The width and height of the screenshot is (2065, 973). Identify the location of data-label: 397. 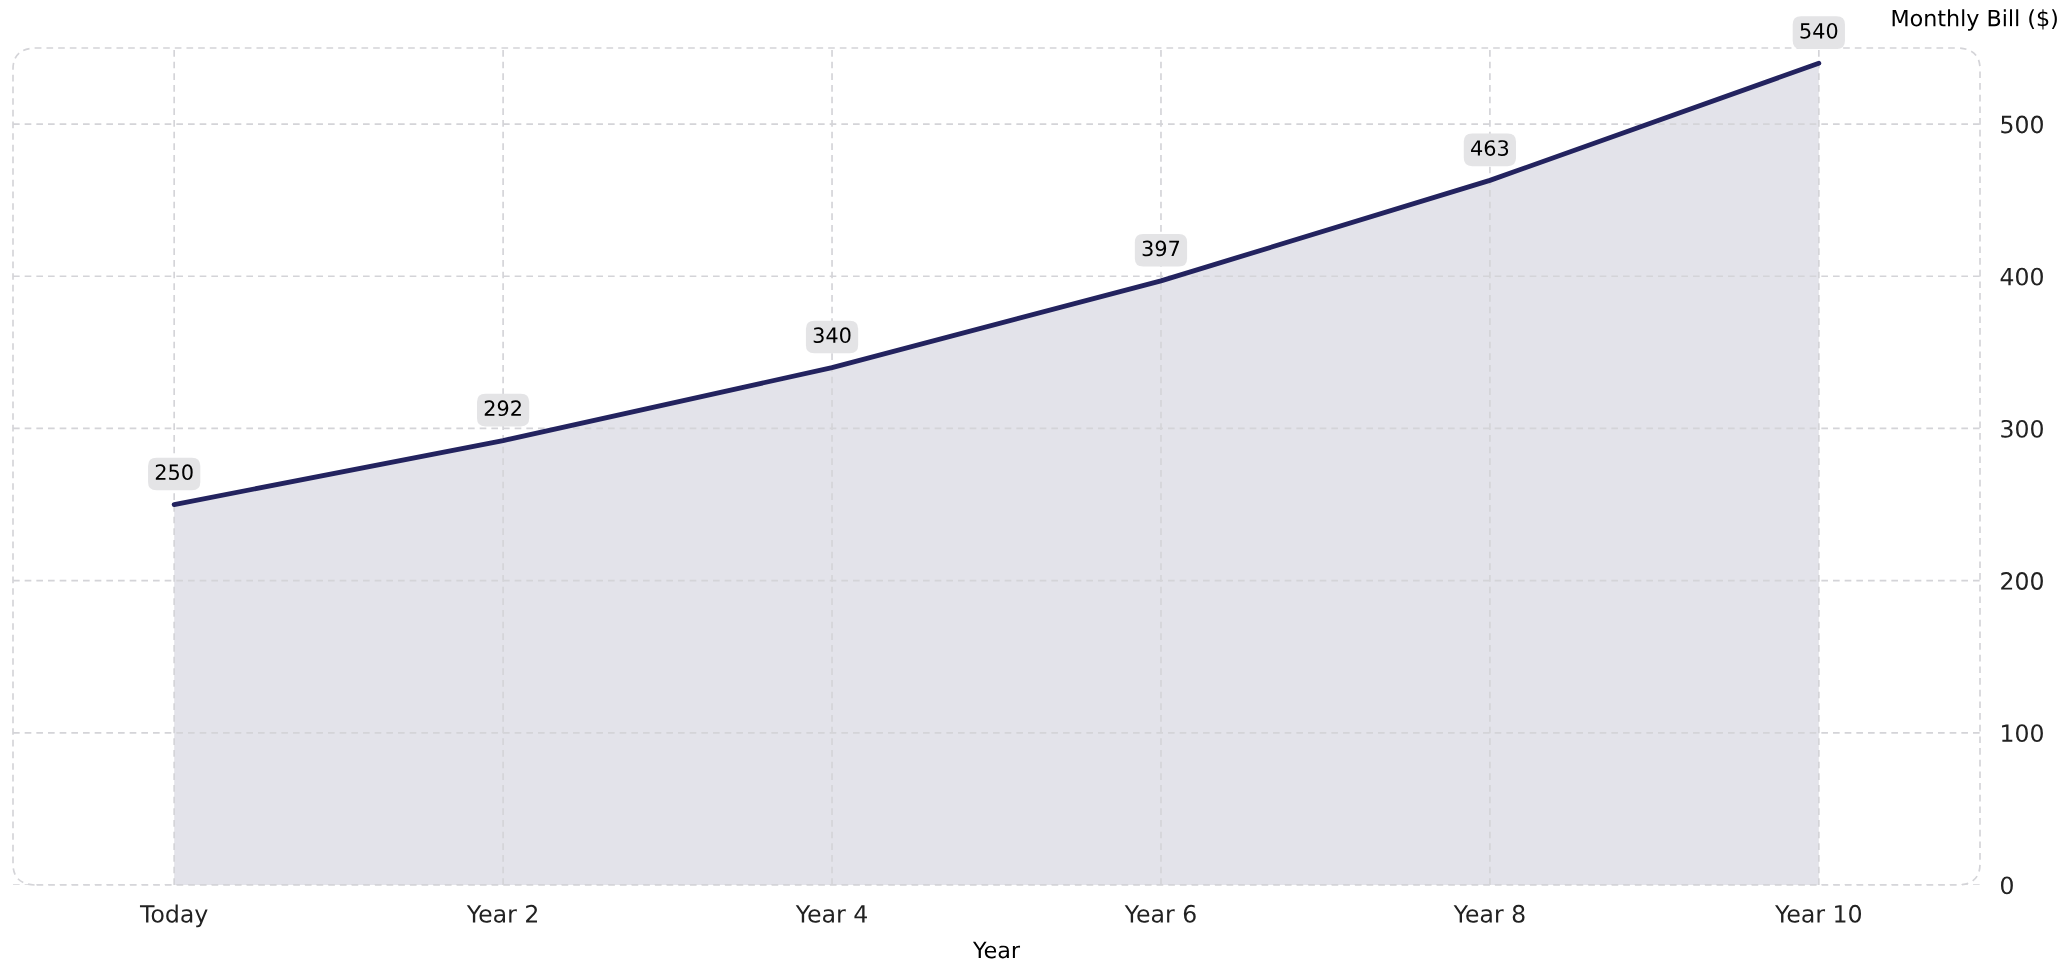
(1161, 248).